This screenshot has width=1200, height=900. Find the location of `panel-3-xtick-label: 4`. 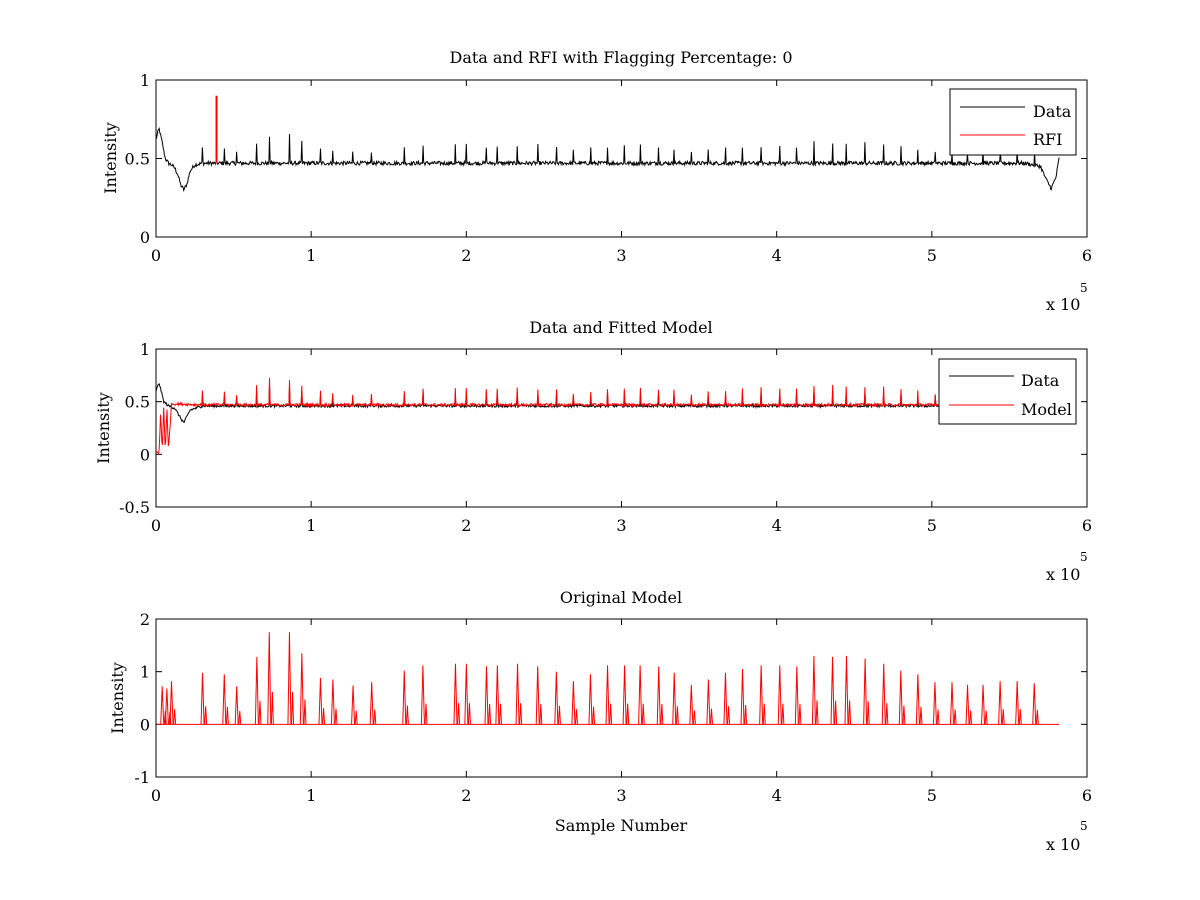

panel-3-xtick-label: 4 is located at coordinates (777, 795).